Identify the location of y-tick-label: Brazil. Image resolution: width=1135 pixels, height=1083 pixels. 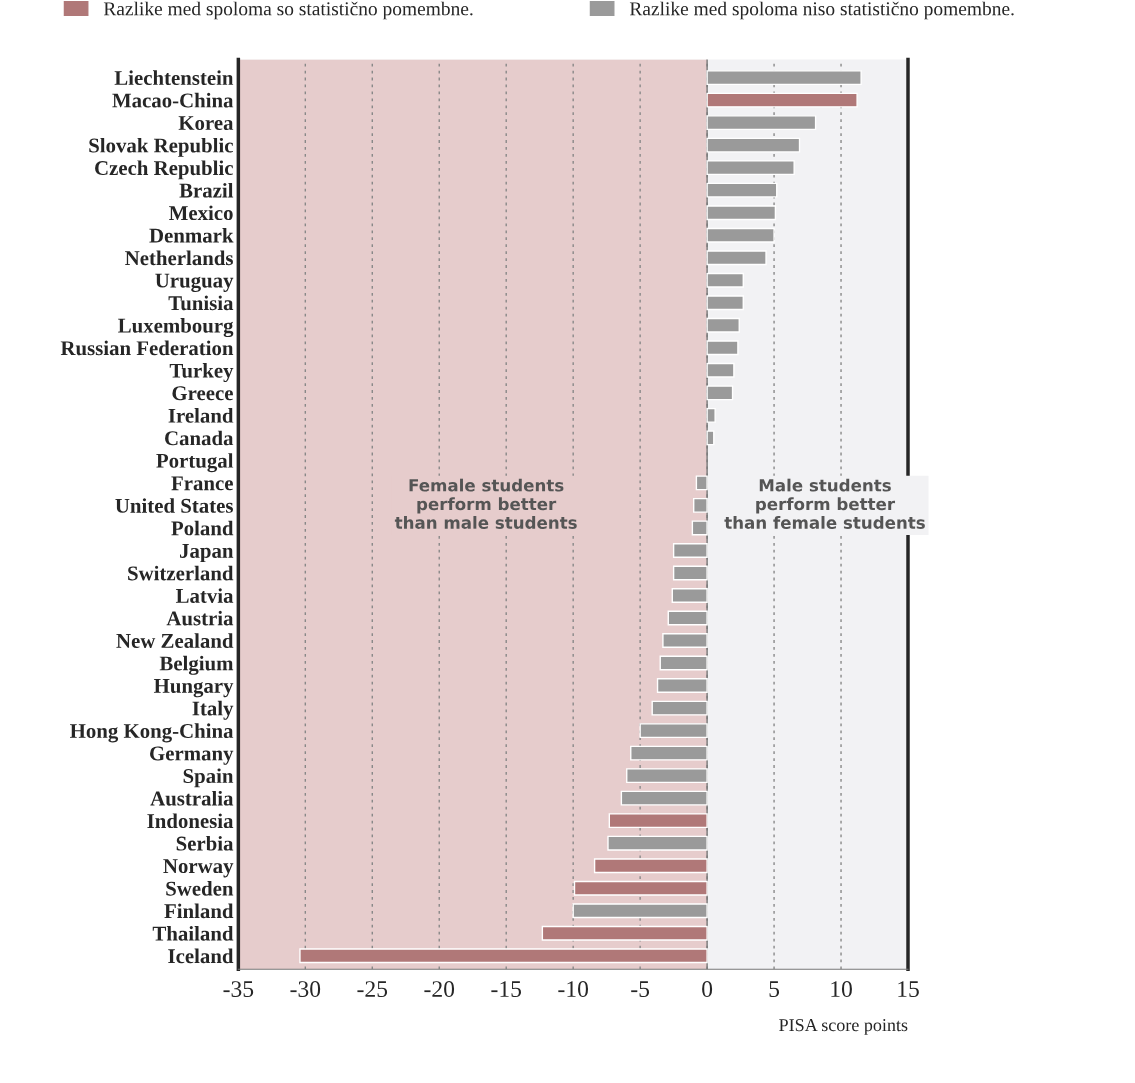
(206, 190).